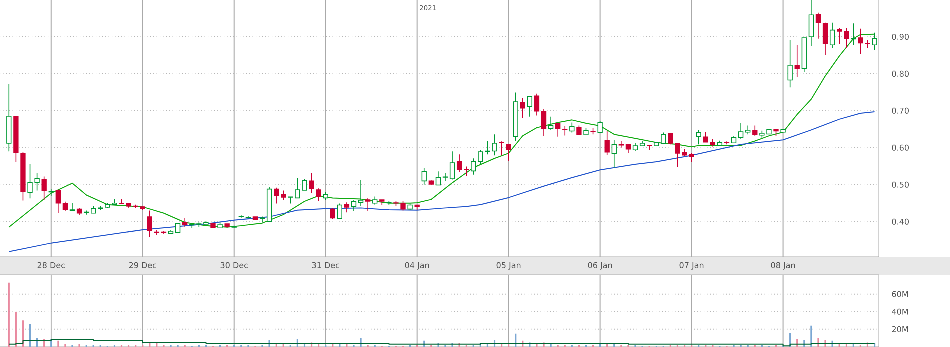 This screenshot has width=950, height=347. Describe the element at coordinates (900, 221) in the screenshot. I see `y-tick-label: 0.40` at that location.